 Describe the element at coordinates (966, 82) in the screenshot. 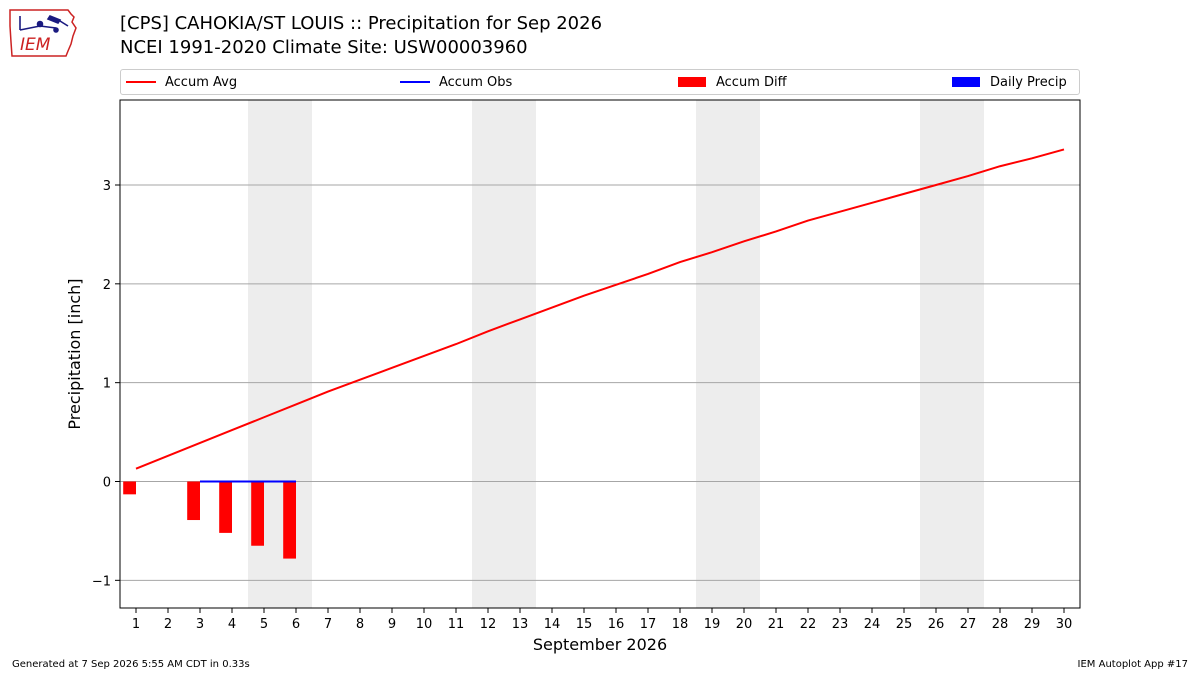

I see `legend-swatch-daily-precip` at that location.